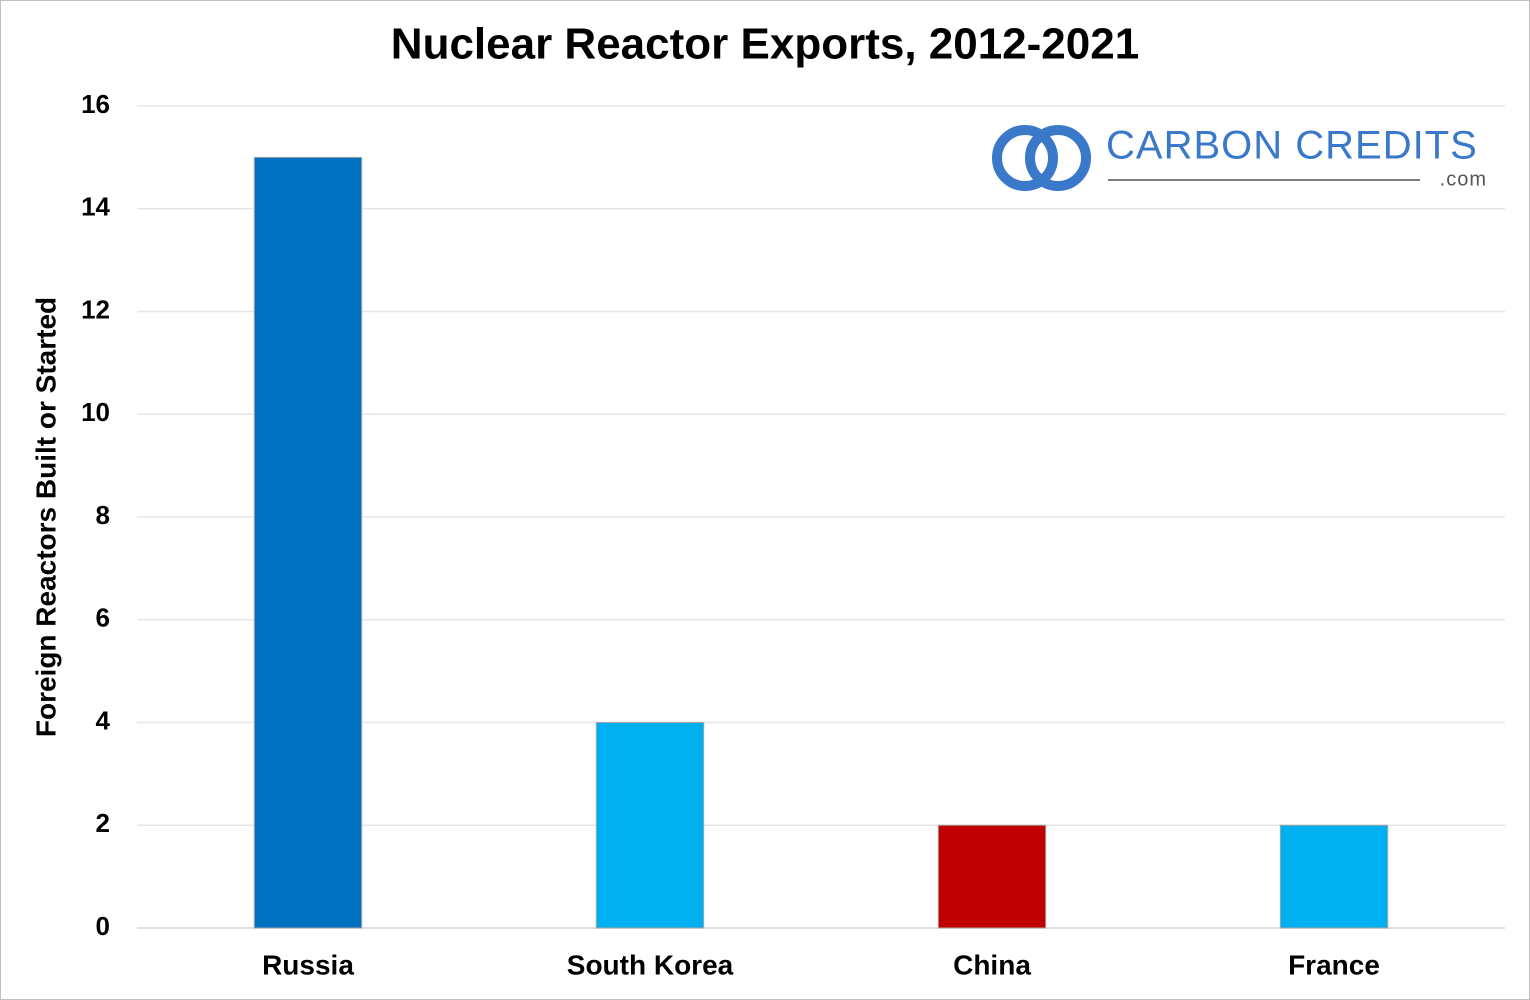 This screenshot has width=1530, height=1000. What do you see at coordinates (992, 964) in the screenshot?
I see `x-tick-label: China` at bounding box center [992, 964].